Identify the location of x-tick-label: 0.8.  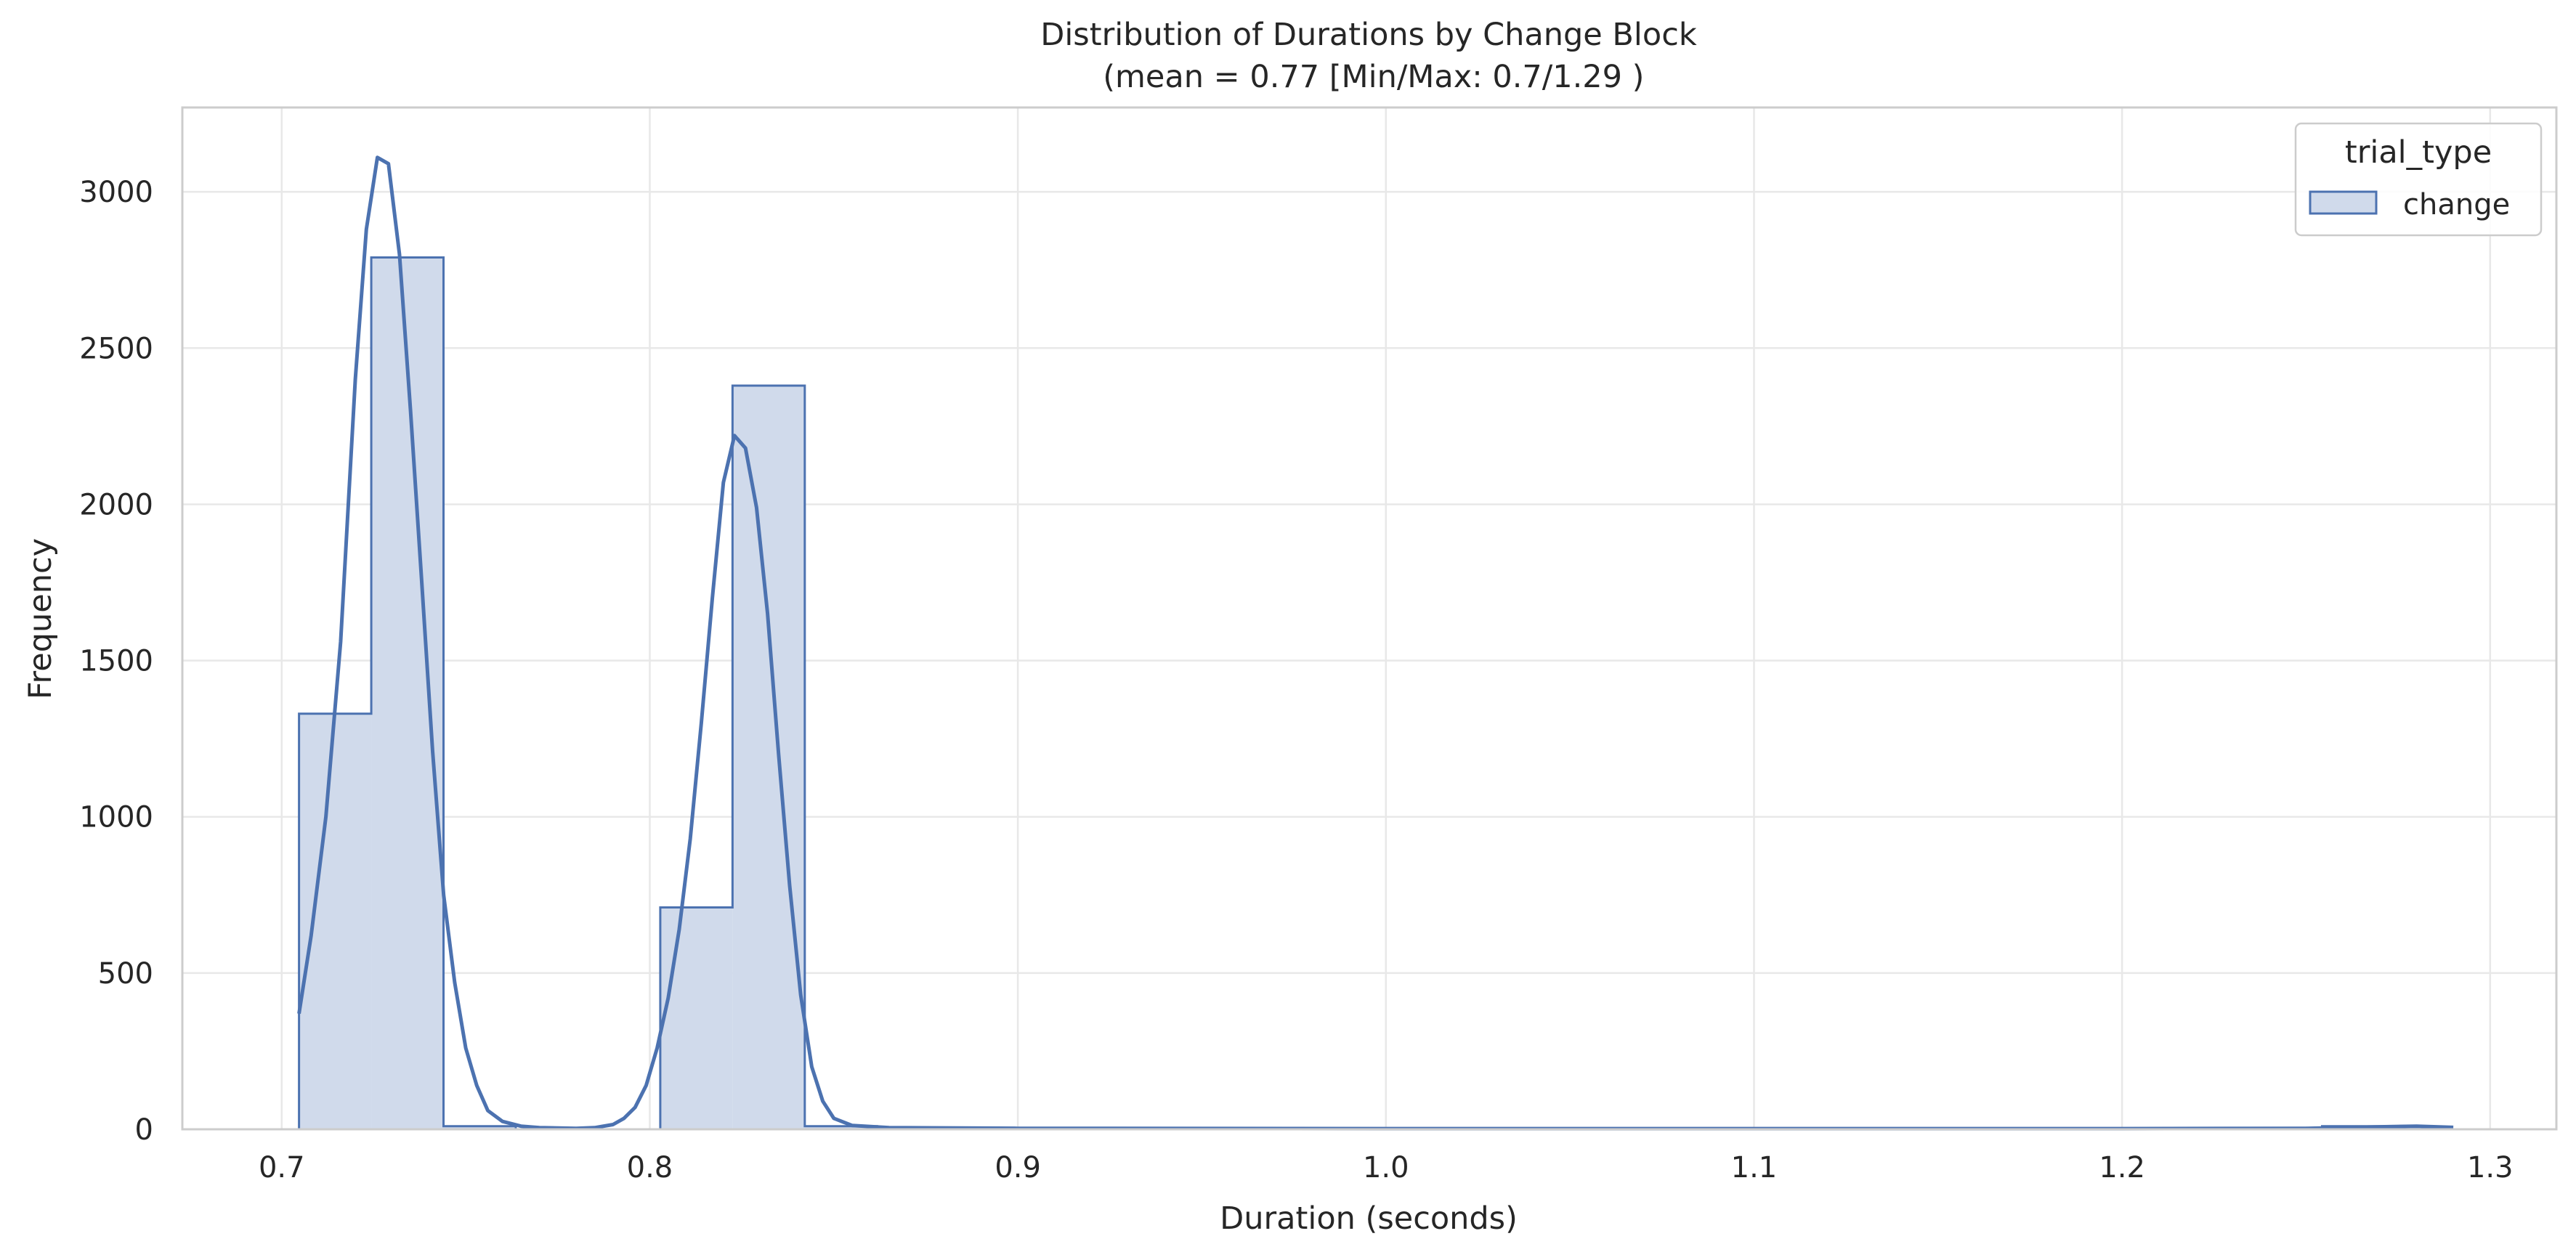
(650, 1167).